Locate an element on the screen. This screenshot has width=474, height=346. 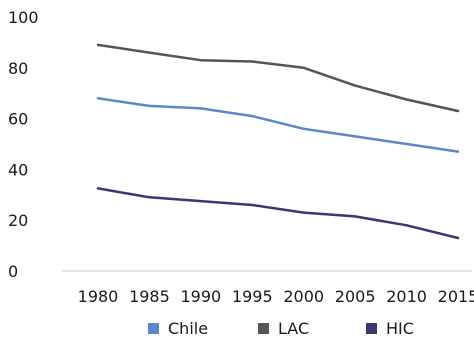
series-line-chile is located at coordinates (278, 125).